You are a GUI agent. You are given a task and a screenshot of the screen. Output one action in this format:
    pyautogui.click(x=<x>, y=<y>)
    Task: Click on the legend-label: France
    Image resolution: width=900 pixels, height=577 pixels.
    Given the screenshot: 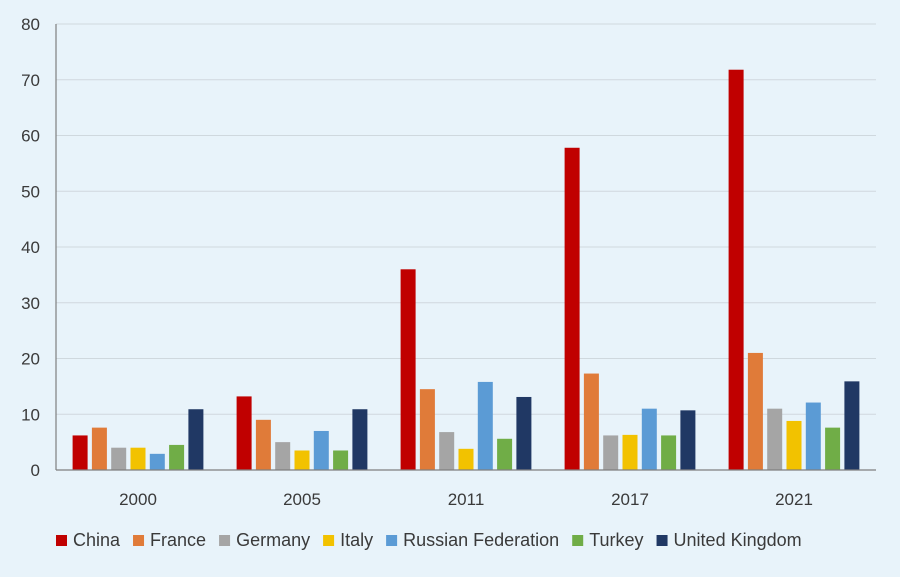 What is the action you would take?
    pyautogui.click(x=178, y=540)
    